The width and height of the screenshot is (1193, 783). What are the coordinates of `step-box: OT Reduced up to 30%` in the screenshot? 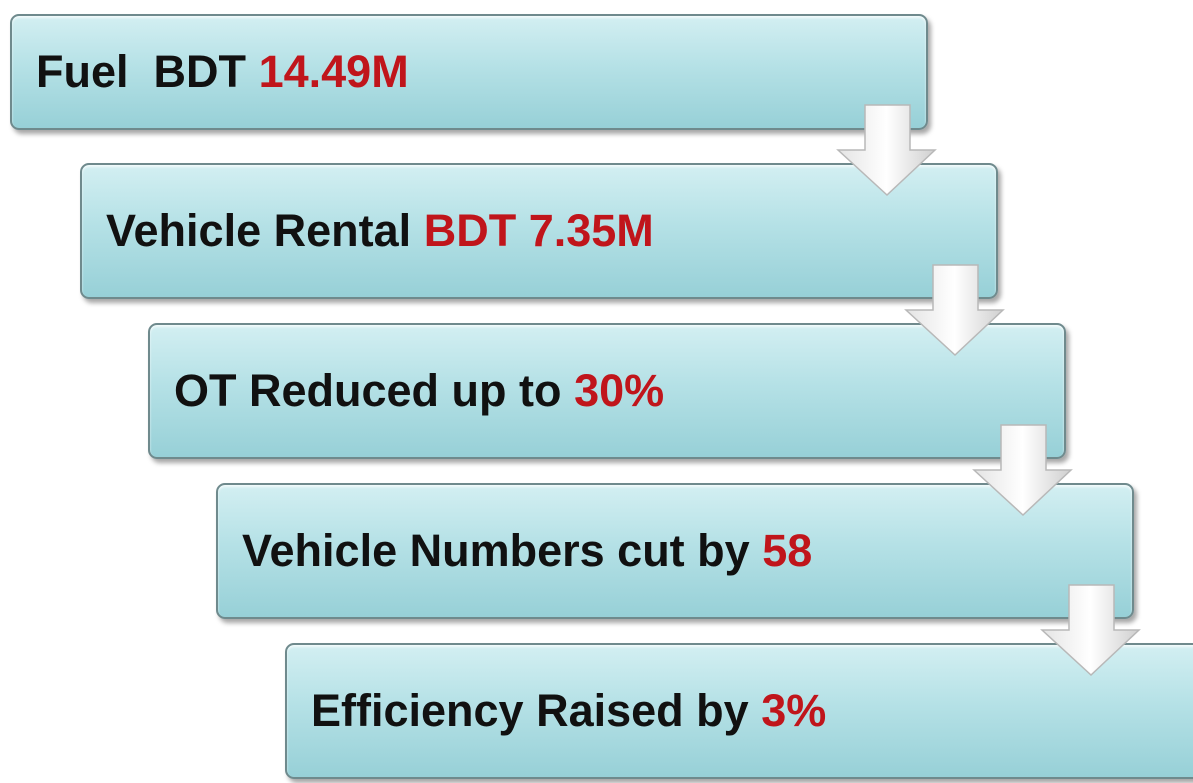 It's located at (607, 391).